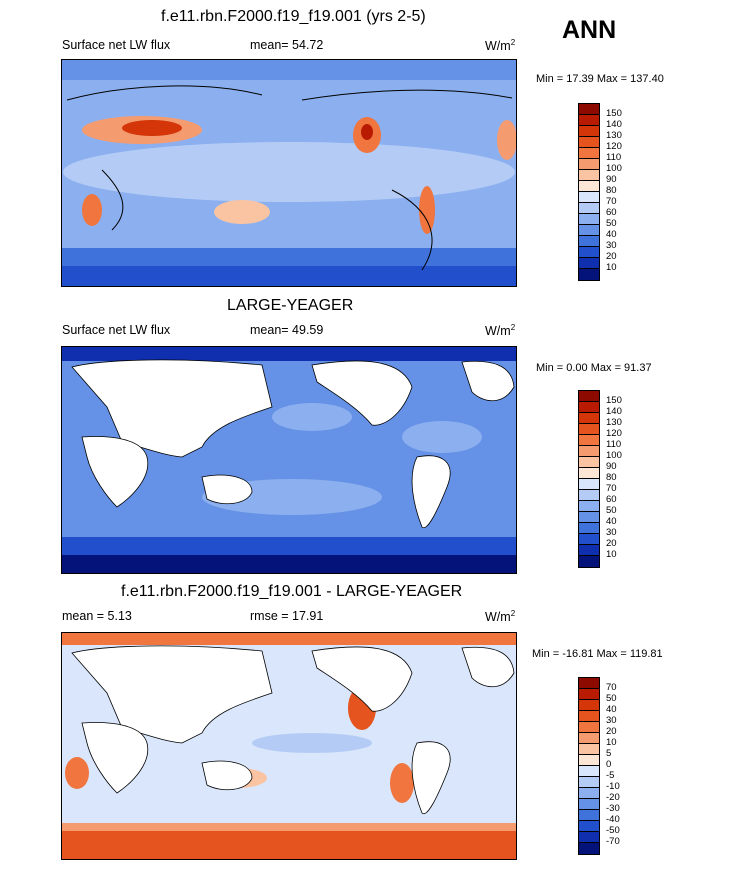 The height and width of the screenshot is (872, 733). What do you see at coordinates (613, 819) in the screenshot?
I see `colorbar-tick-label: -40` at bounding box center [613, 819].